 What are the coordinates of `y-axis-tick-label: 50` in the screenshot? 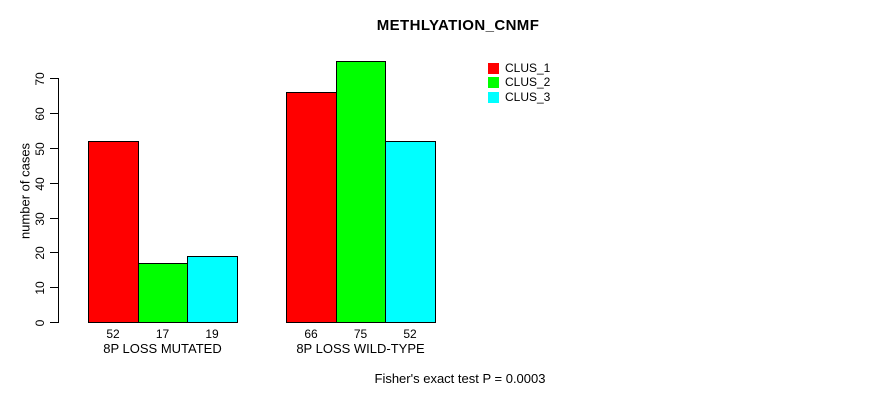 It's located at (40, 148).